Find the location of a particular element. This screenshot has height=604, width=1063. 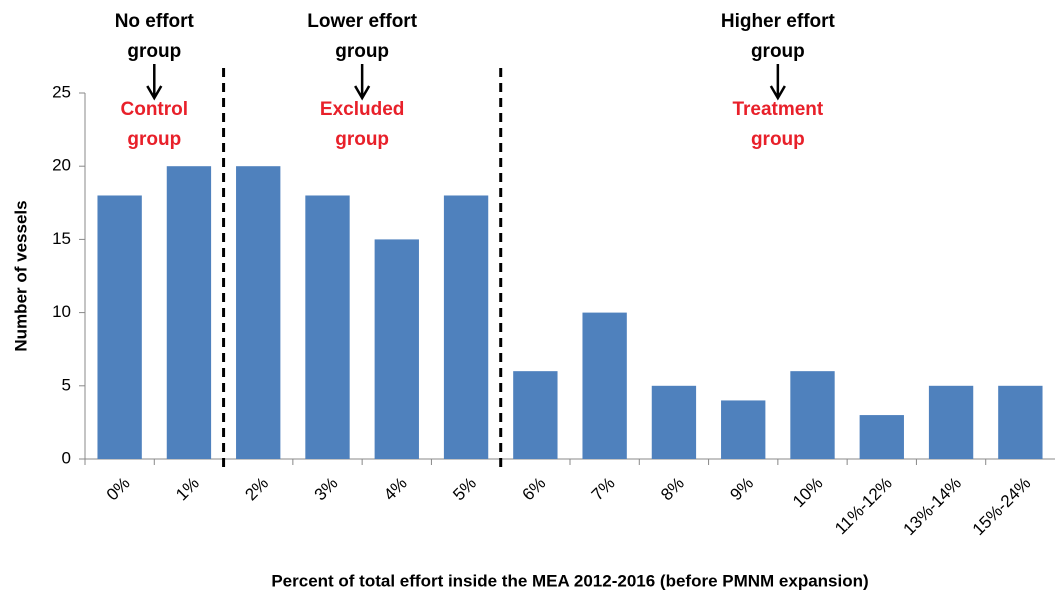

x-tick-label: 7% is located at coordinates (603, 489).